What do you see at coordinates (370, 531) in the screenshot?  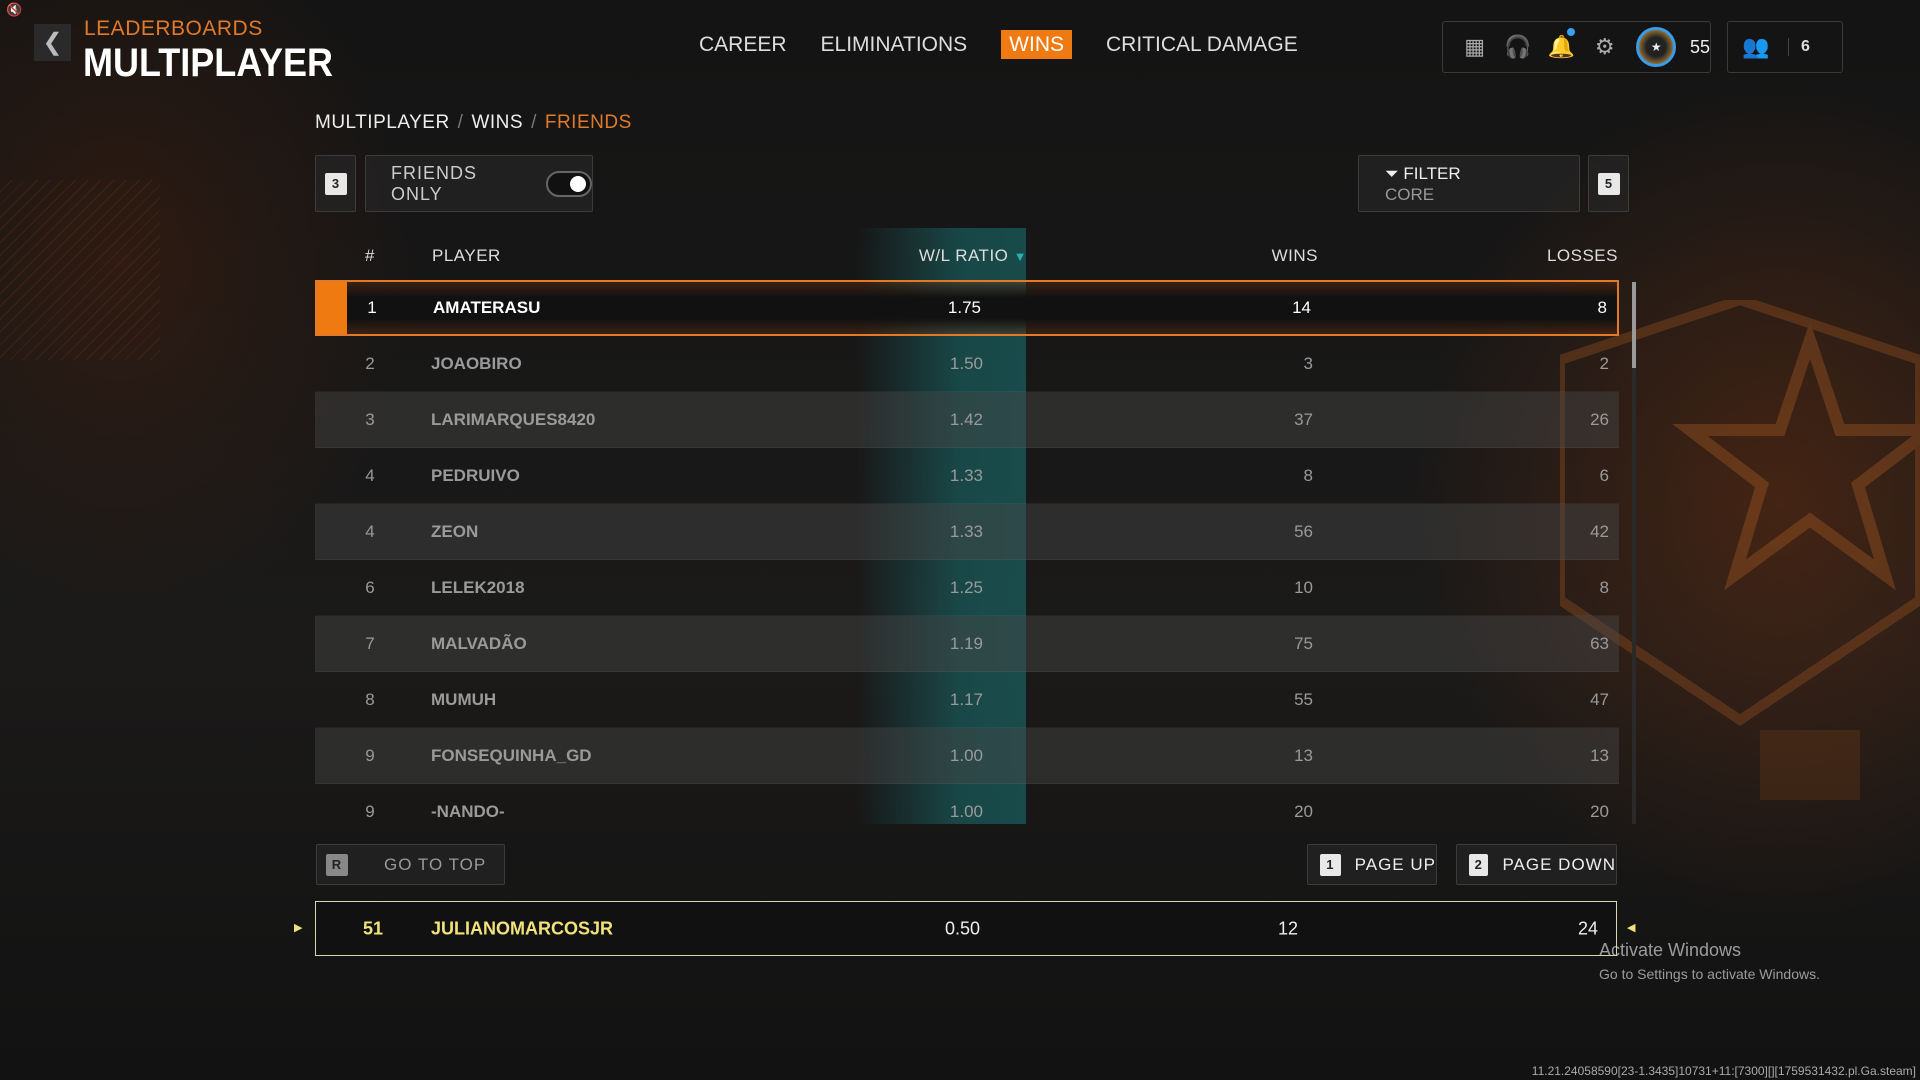 I see `rank: 4` at bounding box center [370, 531].